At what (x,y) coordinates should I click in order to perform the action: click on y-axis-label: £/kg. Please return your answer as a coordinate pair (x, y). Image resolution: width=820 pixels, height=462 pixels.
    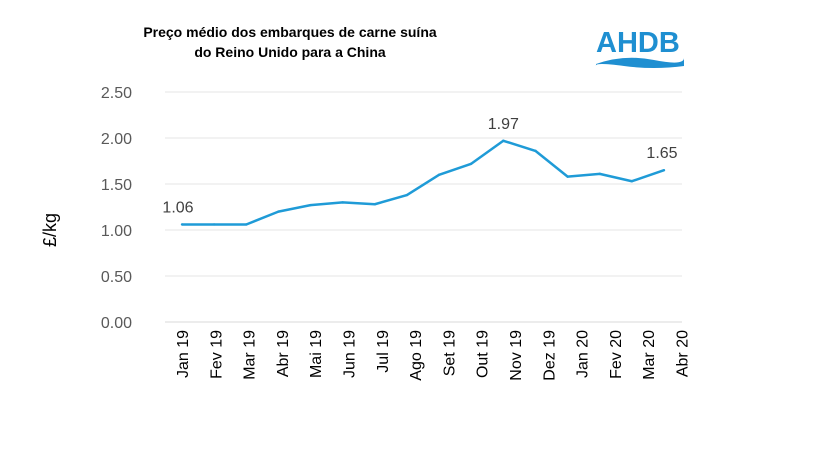
    Looking at the image, I should click on (50, 230).